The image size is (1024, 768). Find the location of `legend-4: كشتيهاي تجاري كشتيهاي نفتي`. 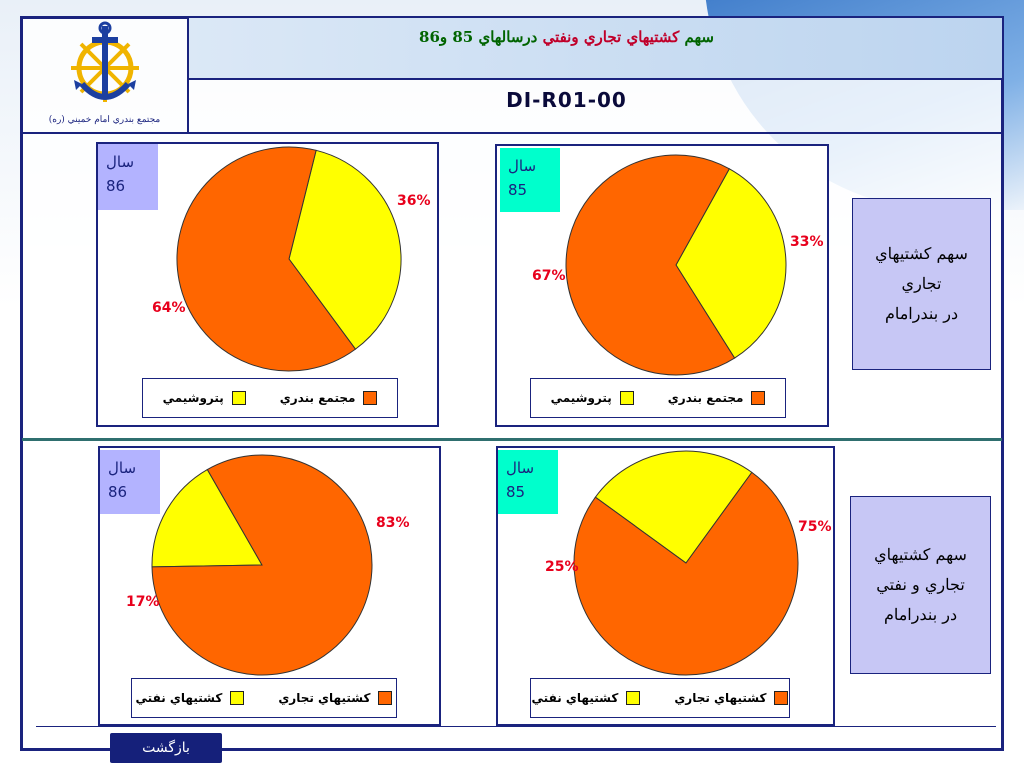

legend-4: كشتيهاي تجاري كشتيهاي نفتي is located at coordinates (660, 698).